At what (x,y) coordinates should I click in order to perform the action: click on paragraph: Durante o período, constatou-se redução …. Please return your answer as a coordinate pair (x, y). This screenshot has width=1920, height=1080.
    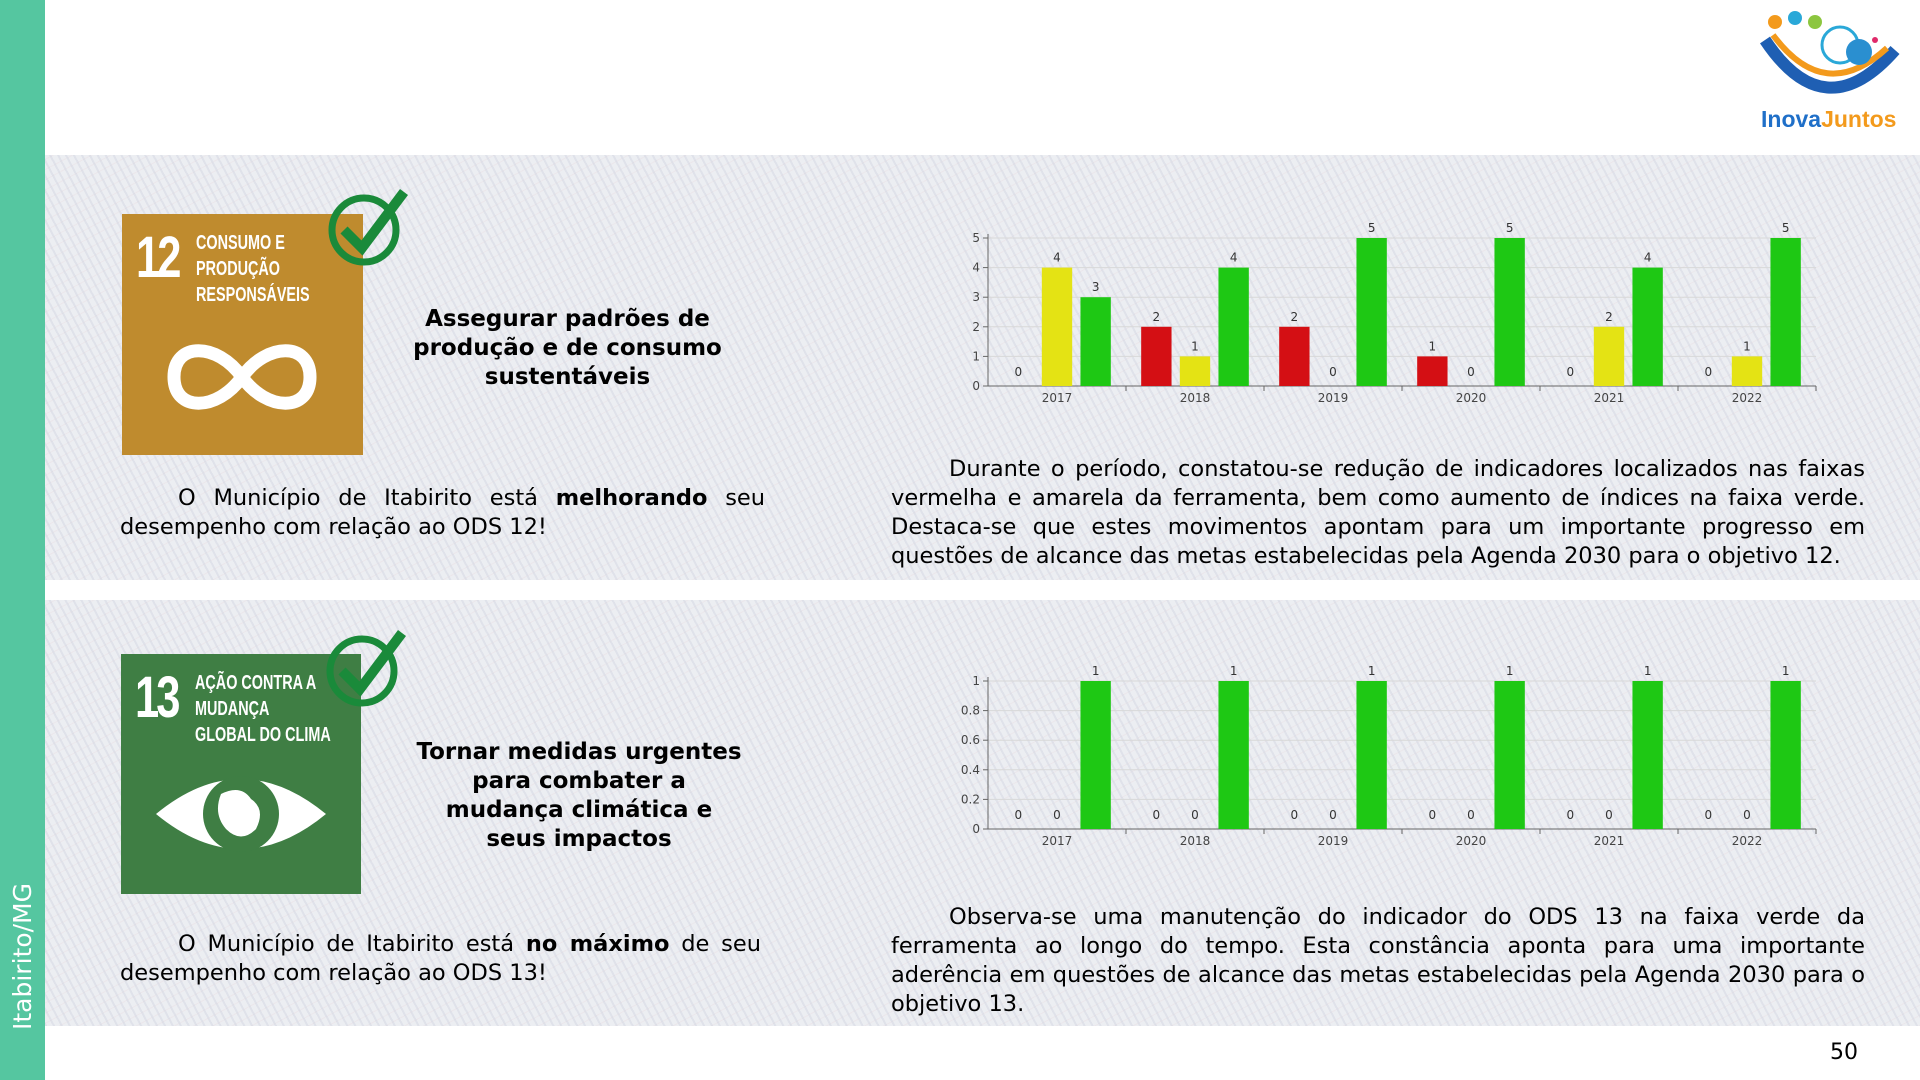
    Looking at the image, I should click on (1378, 512).